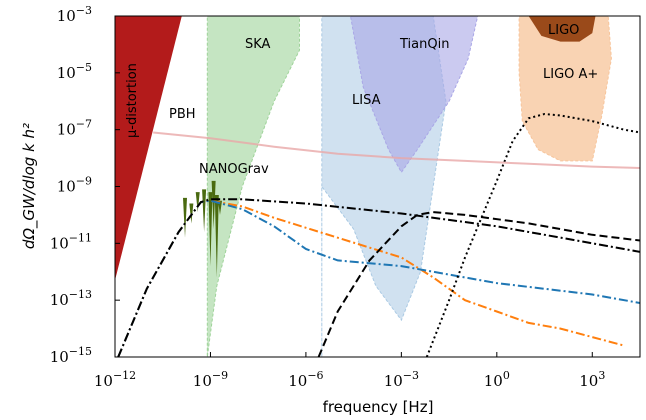 The width and height of the screenshot is (646, 420). Describe the element at coordinates (182, 114) in the screenshot. I see `pbh-label: PBH` at that location.